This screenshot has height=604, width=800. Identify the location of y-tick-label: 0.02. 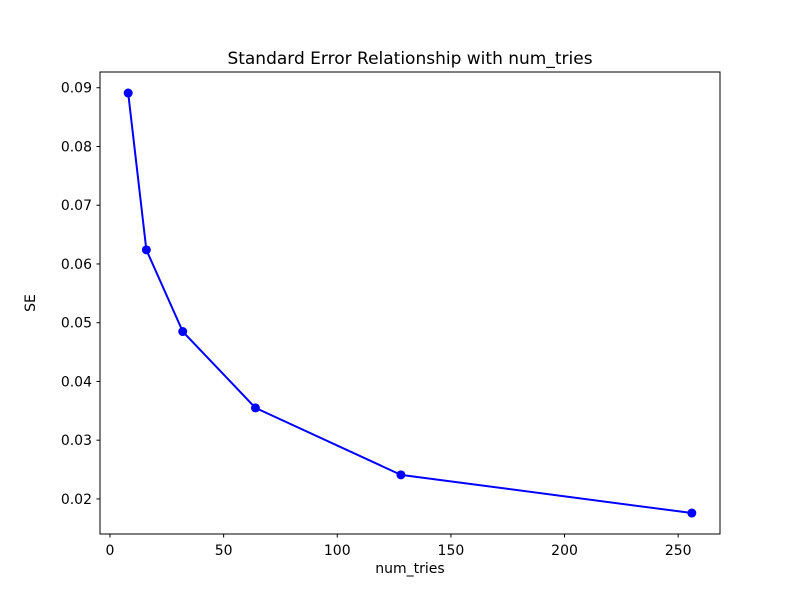
(76, 500).